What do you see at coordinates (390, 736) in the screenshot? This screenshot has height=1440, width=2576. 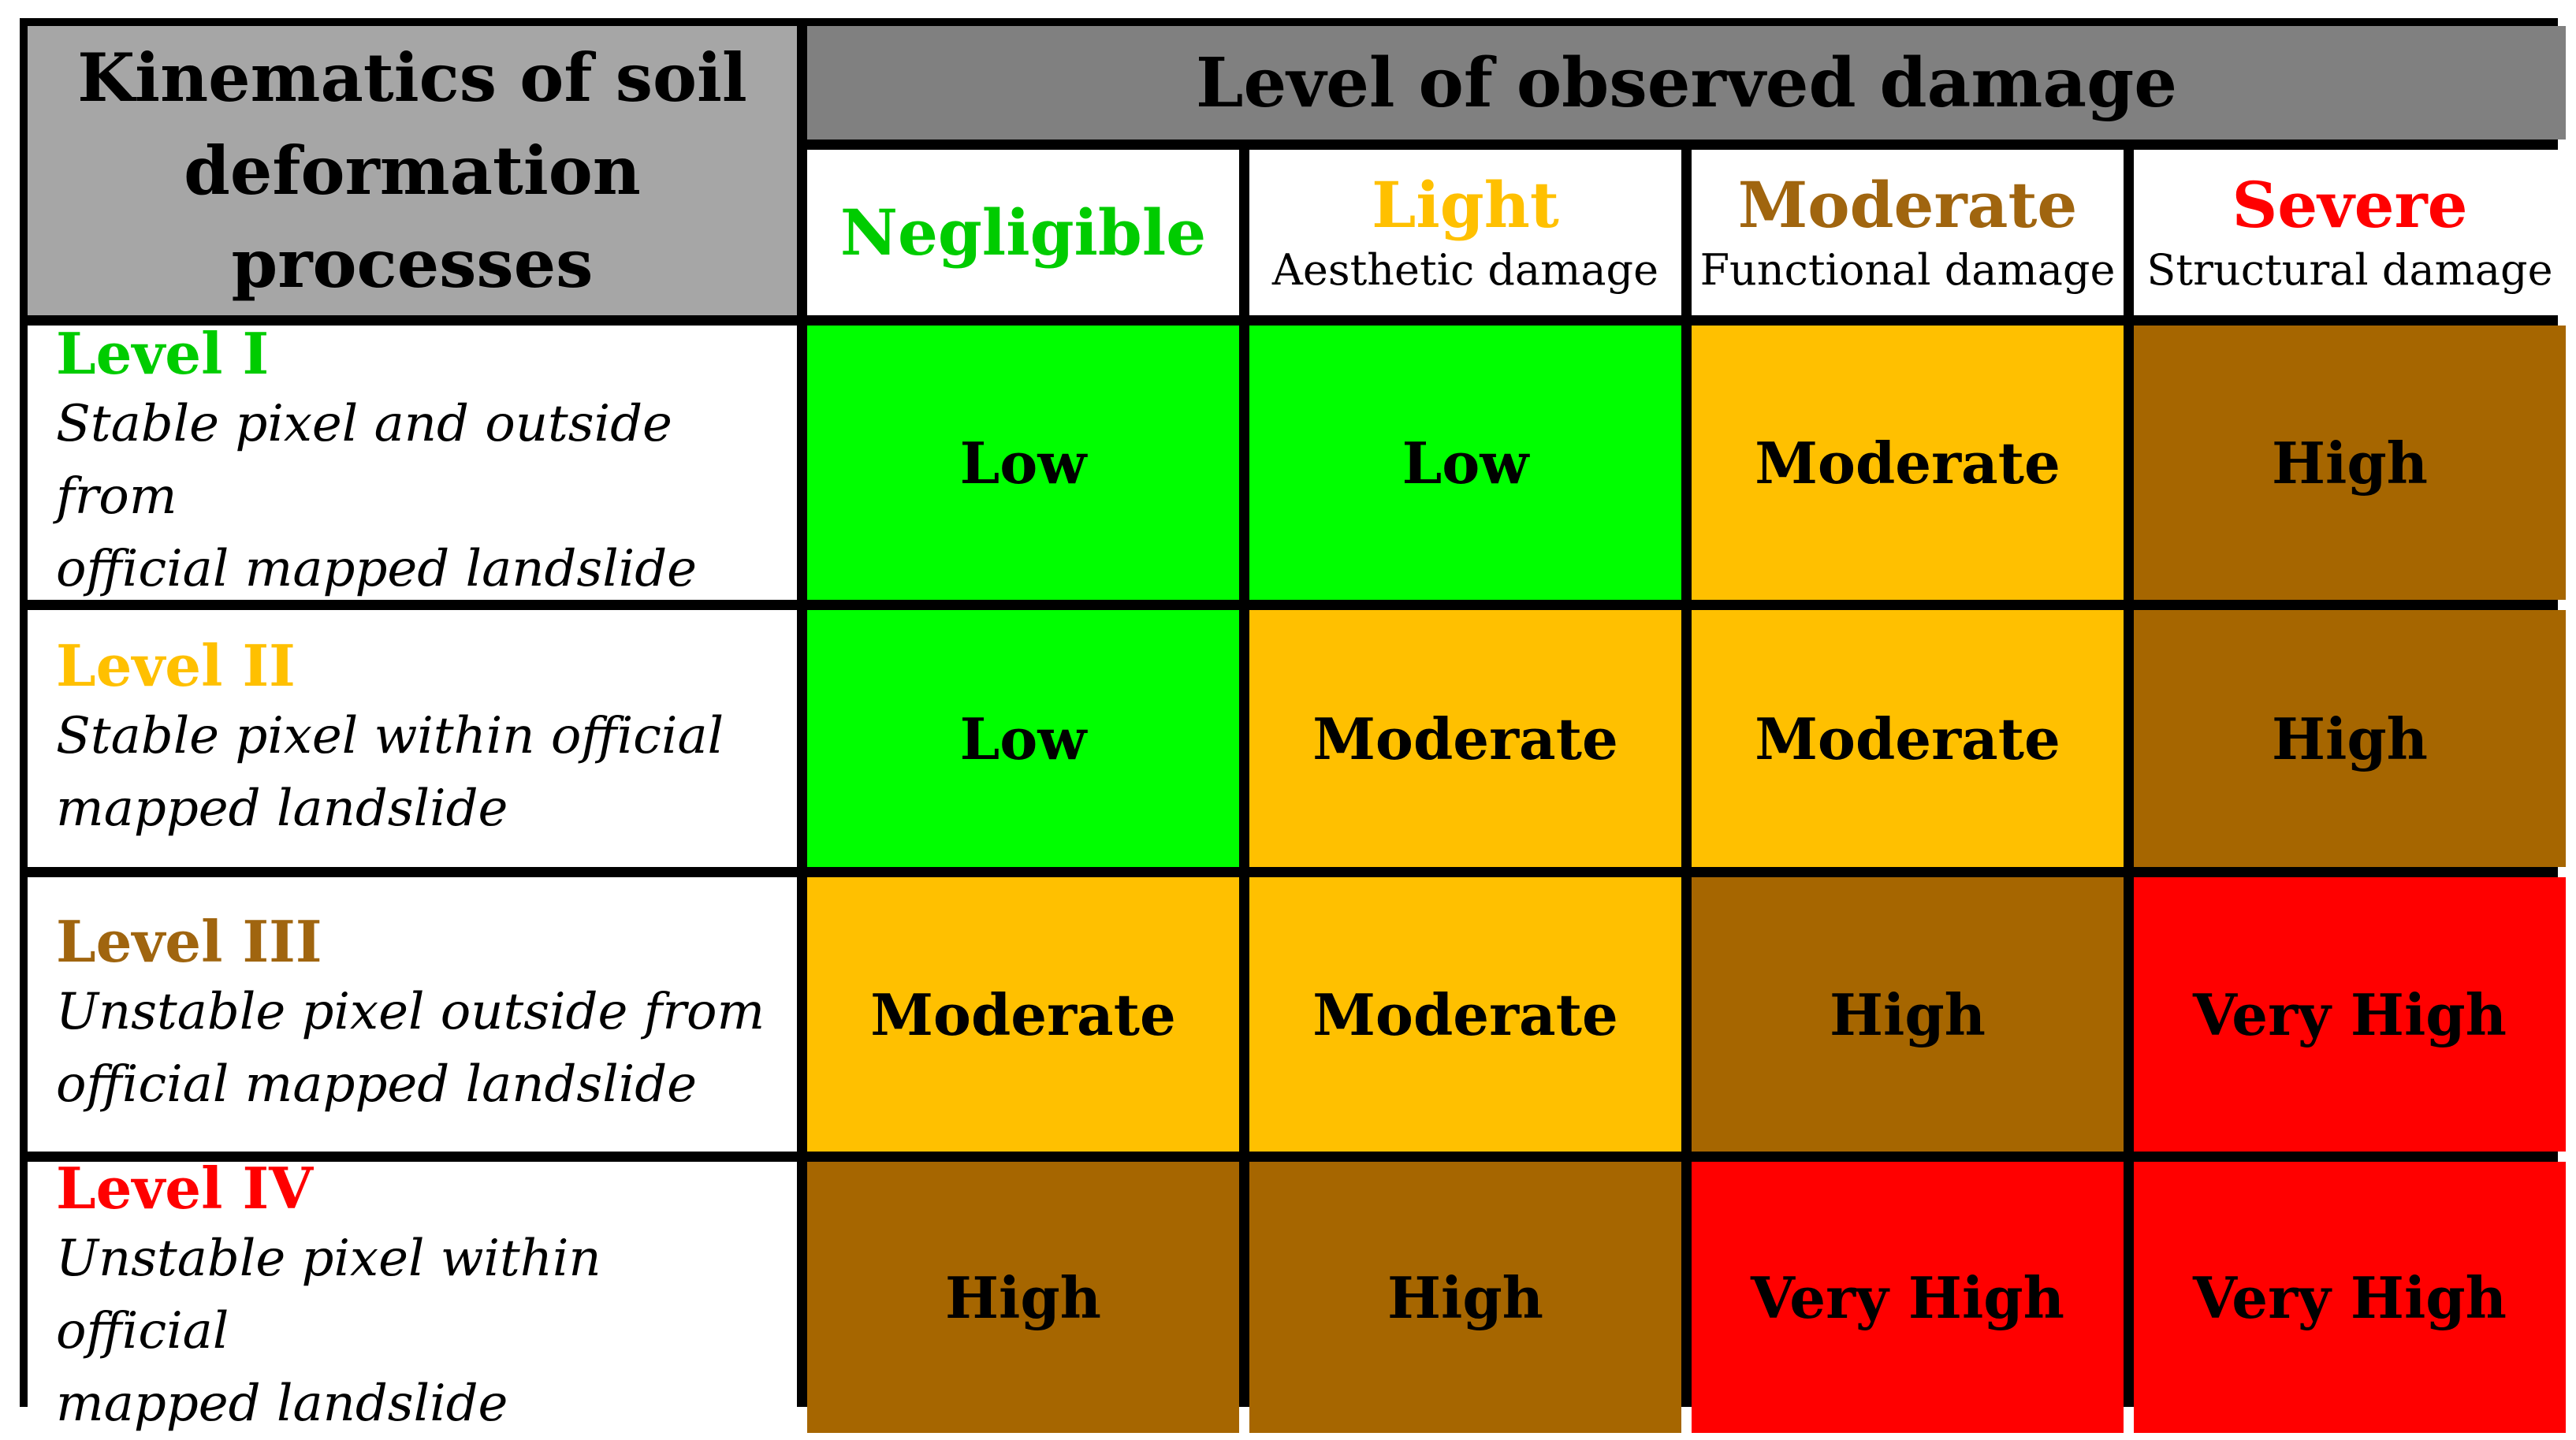 I see `row-description-line1: Stable pixel within official` at bounding box center [390, 736].